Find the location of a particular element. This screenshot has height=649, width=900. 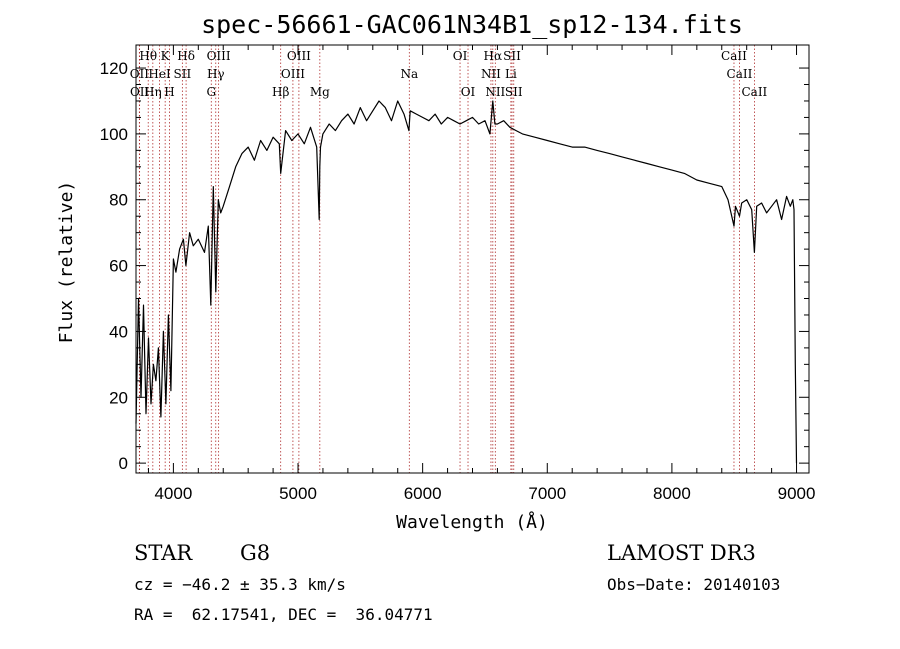

subclass: G8 is located at coordinates (255, 553).